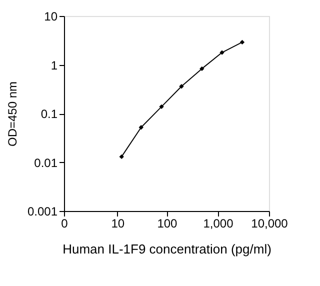 The height and width of the screenshot is (286, 320). Describe the element at coordinates (49, 114) in the screenshot. I see `y-tick-label: 0.1` at that location.